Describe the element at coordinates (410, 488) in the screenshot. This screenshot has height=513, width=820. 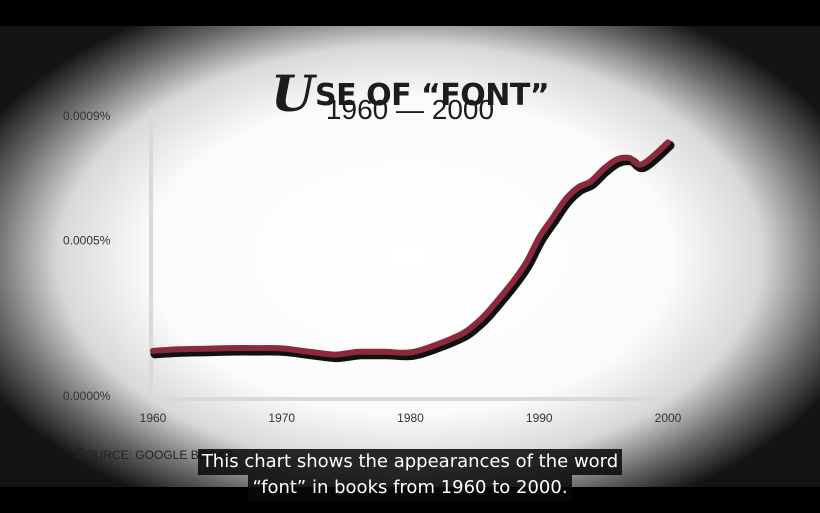
I see `subtitle-line-2: “font” in books from 1960 to 2000.` at that location.